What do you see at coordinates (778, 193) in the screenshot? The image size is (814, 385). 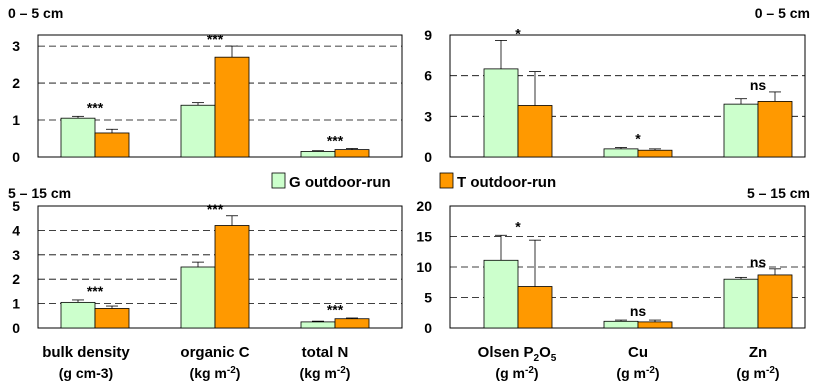 I see `panel-title-bottom-right: 5 – 15 cm` at bounding box center [778, 193].